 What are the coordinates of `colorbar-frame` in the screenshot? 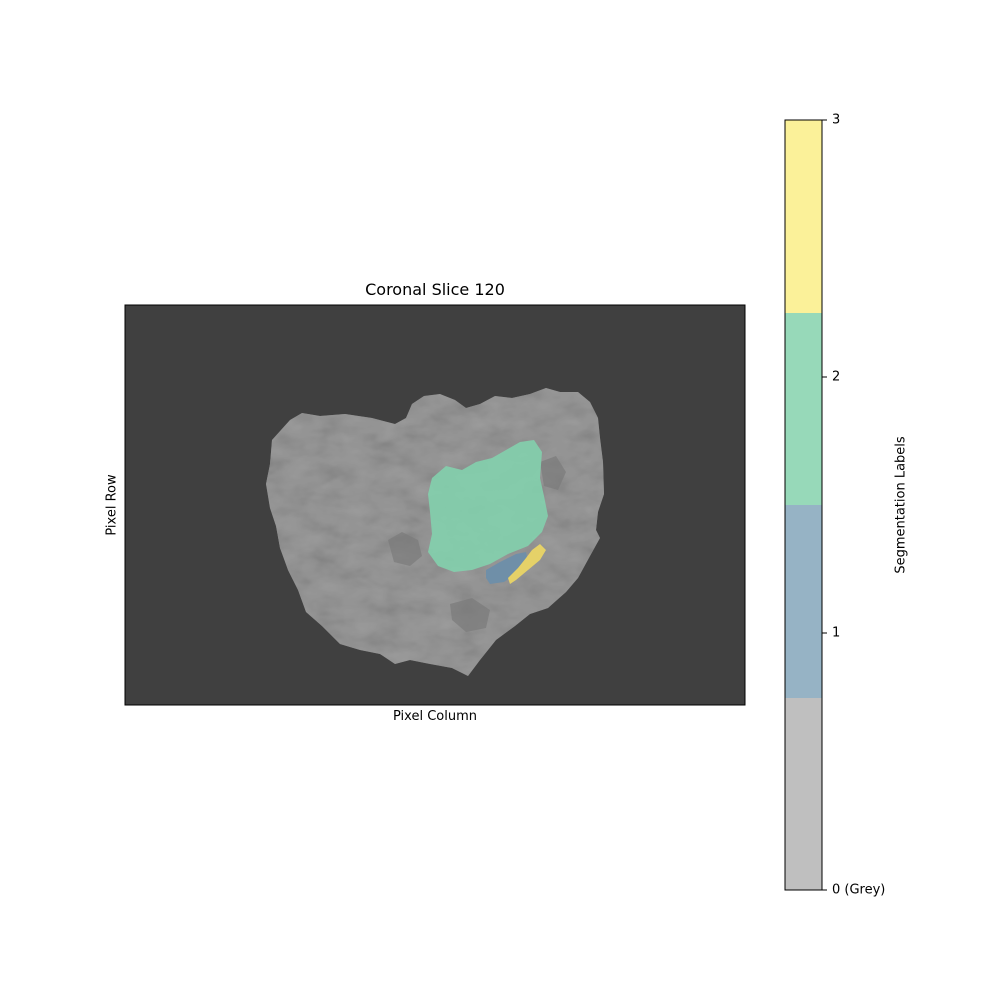 It's located at (803, 505).